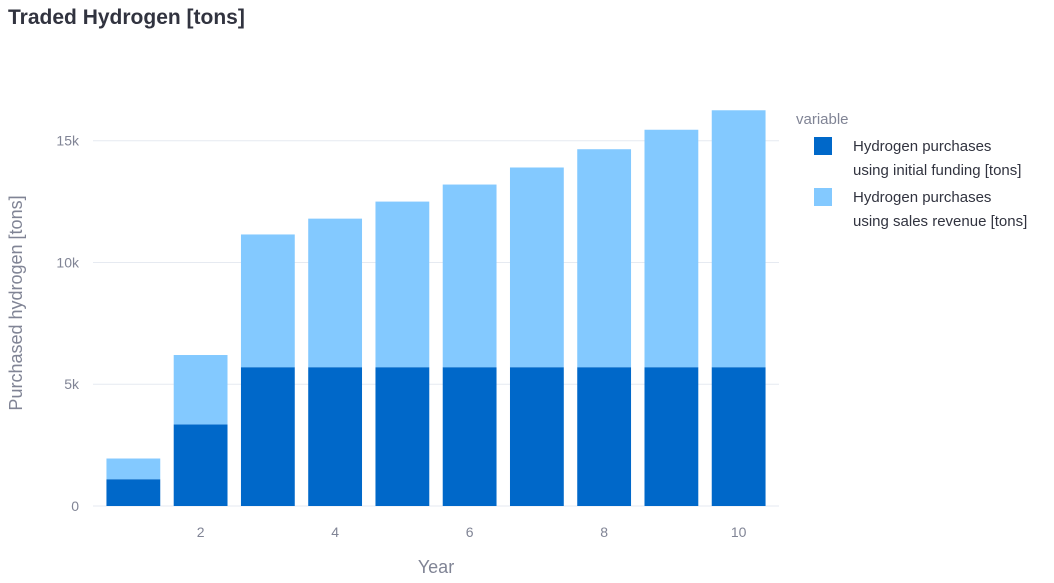 The width and height of the screenshot is (1054, 583). Describe the element at coordinates (72, 384) in the screenshot. I see `y-tick-label: 5k` at that location.